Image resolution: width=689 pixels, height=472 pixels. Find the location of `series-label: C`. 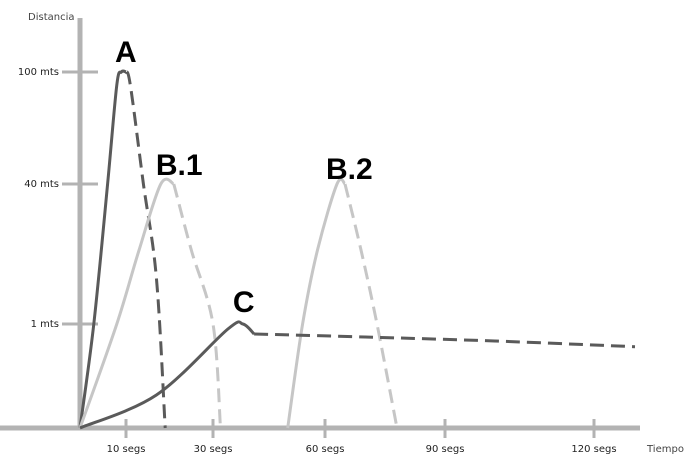

series-label: C is located at coordinates (244, 302).